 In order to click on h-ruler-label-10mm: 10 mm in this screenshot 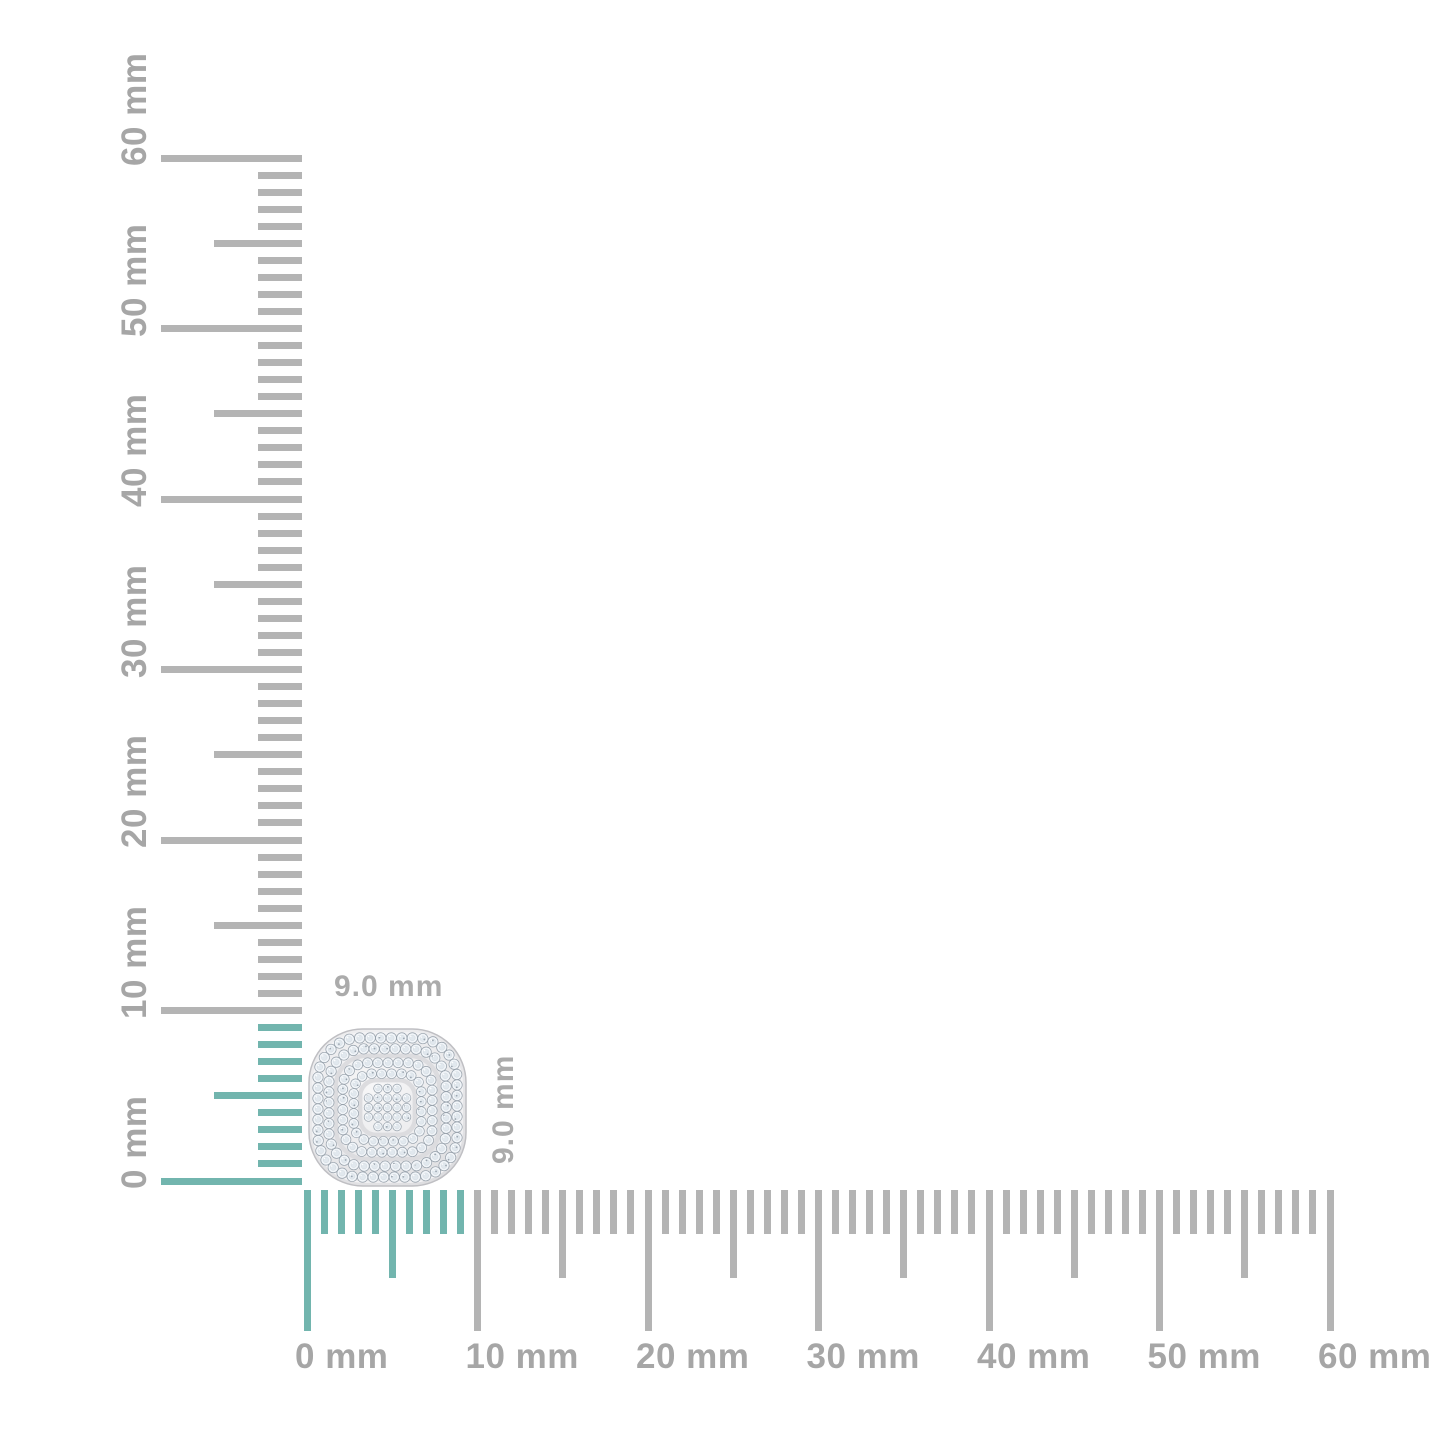, I will do `click(522, 1356)`.